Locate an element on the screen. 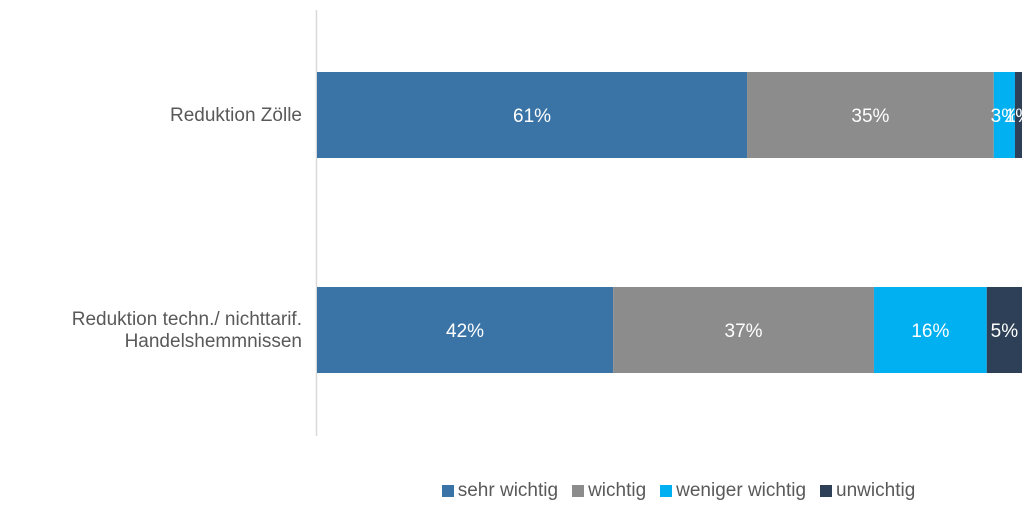 The width and height of the screenshot is (1027, 505). legend-item: sehr wichtig is located at coordinates (500, 491).